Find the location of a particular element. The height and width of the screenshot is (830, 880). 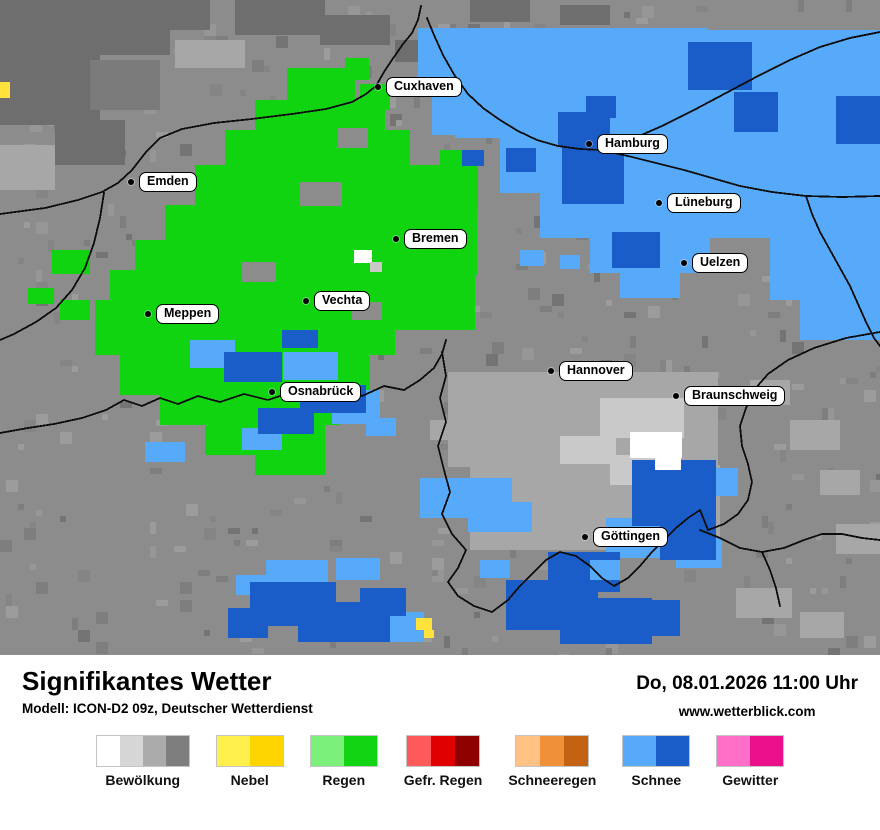

city-marker: Cuxhaven is located at coordinates (418, 87).